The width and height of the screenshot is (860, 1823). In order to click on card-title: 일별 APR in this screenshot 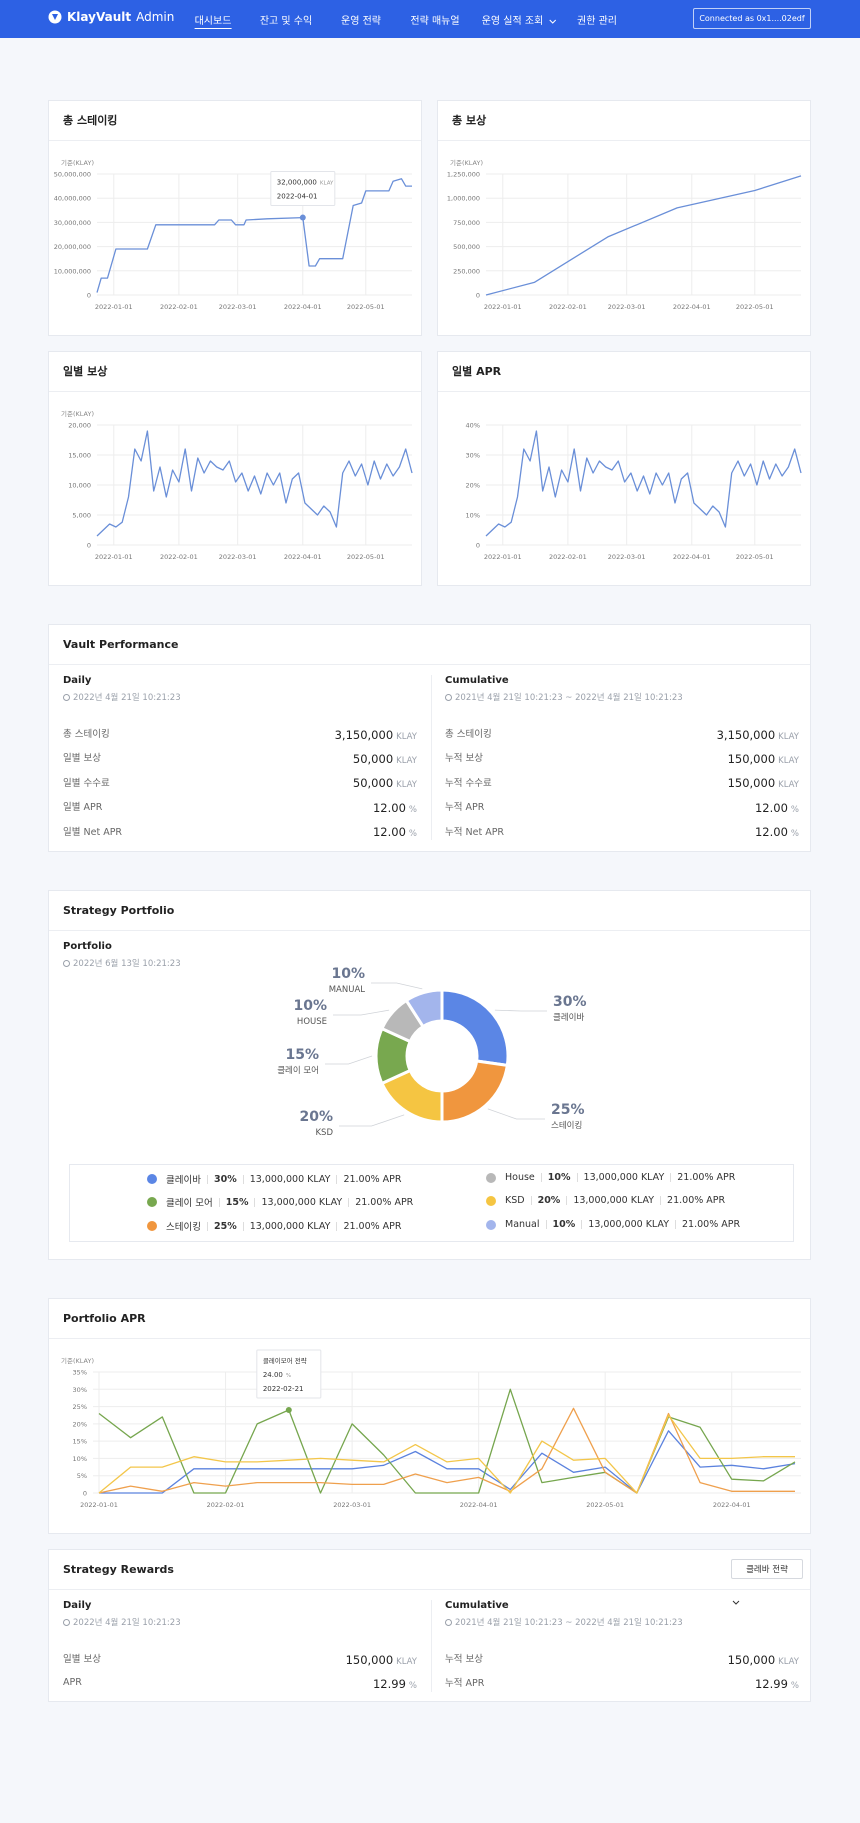, I will do `click(624, 372)`.